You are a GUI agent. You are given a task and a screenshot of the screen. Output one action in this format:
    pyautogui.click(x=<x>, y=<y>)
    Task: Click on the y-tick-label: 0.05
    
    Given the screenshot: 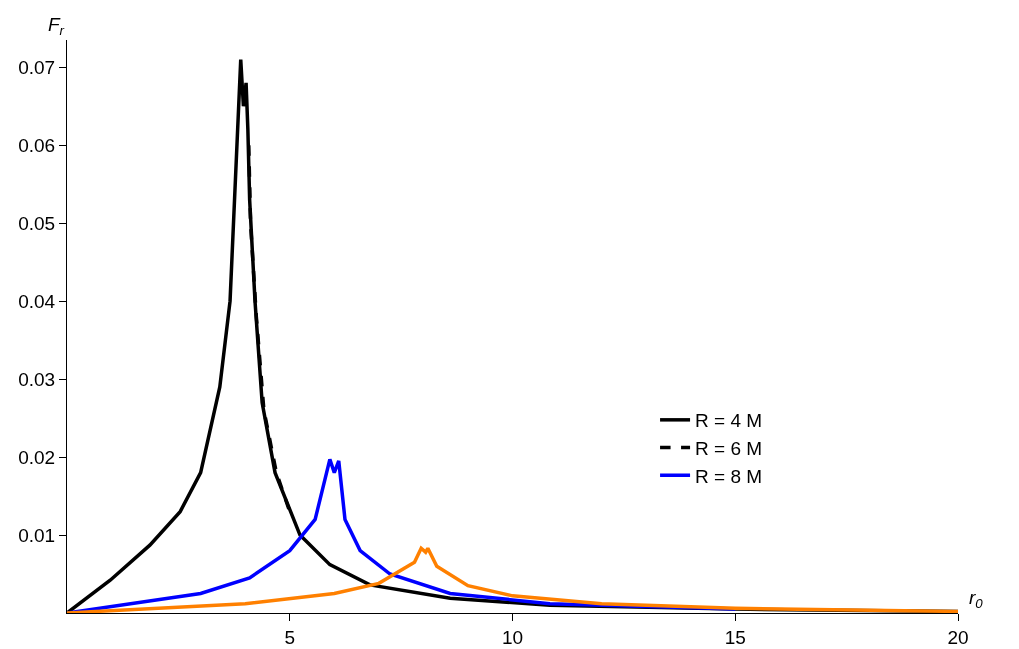 What is the action you would take?
    pyautogui.click(x=37, y=223)
    